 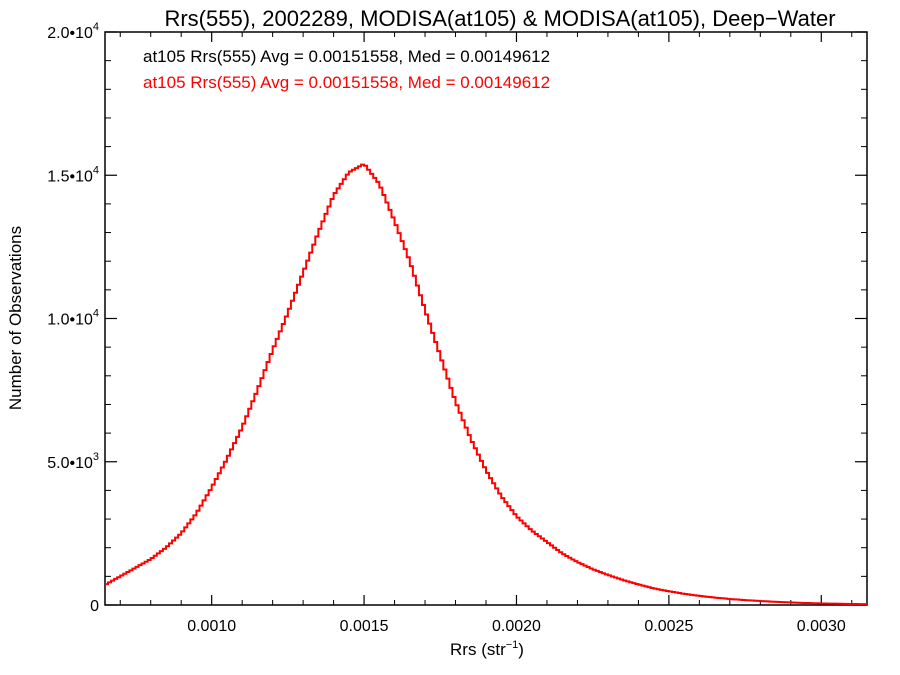 What do you see at coordinates (94, 606) in the screenshot?
I see `y-tick-label: 0` at bounding box center [94, 606].